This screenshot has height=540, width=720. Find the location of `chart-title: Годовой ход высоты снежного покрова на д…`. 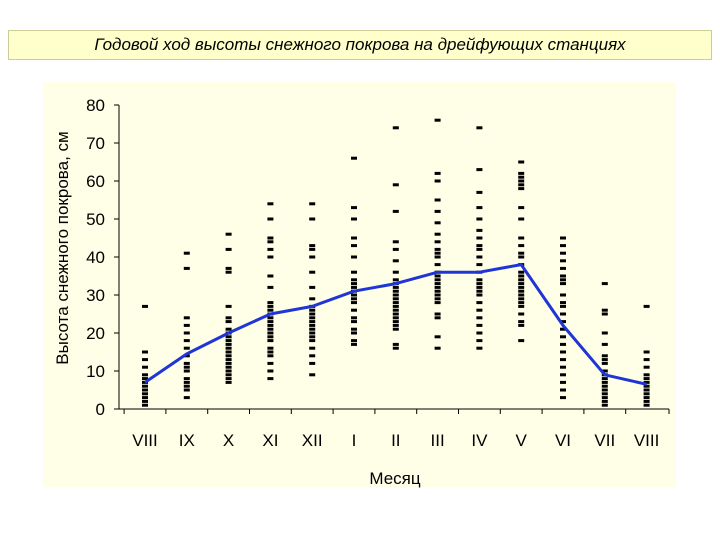

chart-title: Годовой ход высоты снежного покрова на д… is located at coordinates (360, 44).